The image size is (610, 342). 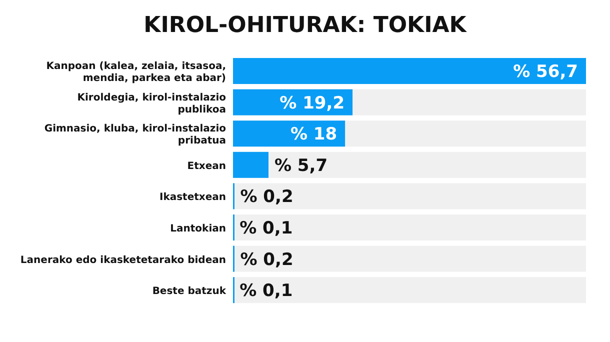 What do you see at coordinates (301, 166) in the screenshot?
I see `data-label: % 5,7` at bounding box center [301, 166].